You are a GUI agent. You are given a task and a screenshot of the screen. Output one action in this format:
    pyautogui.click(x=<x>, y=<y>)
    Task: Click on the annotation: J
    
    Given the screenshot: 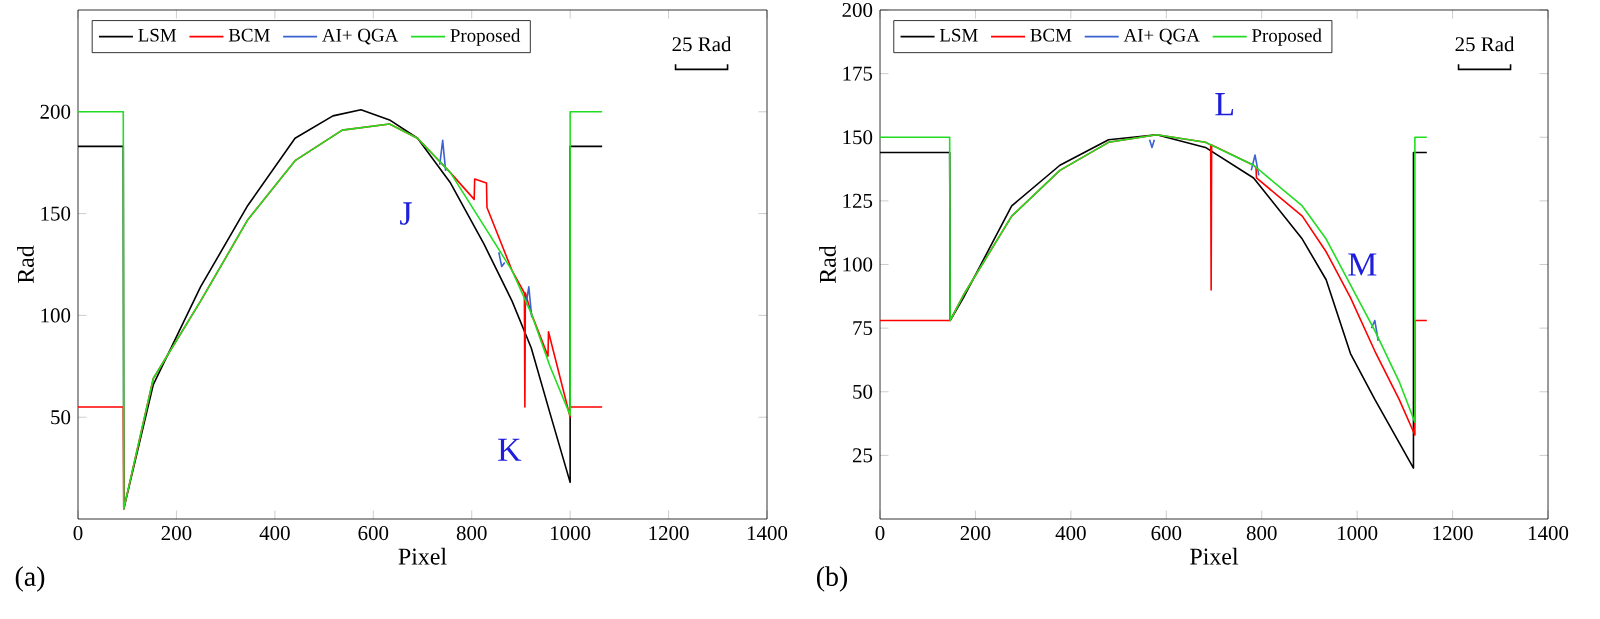 What is the action you would take?
    pyautogui.click(x=406, y=213)
    